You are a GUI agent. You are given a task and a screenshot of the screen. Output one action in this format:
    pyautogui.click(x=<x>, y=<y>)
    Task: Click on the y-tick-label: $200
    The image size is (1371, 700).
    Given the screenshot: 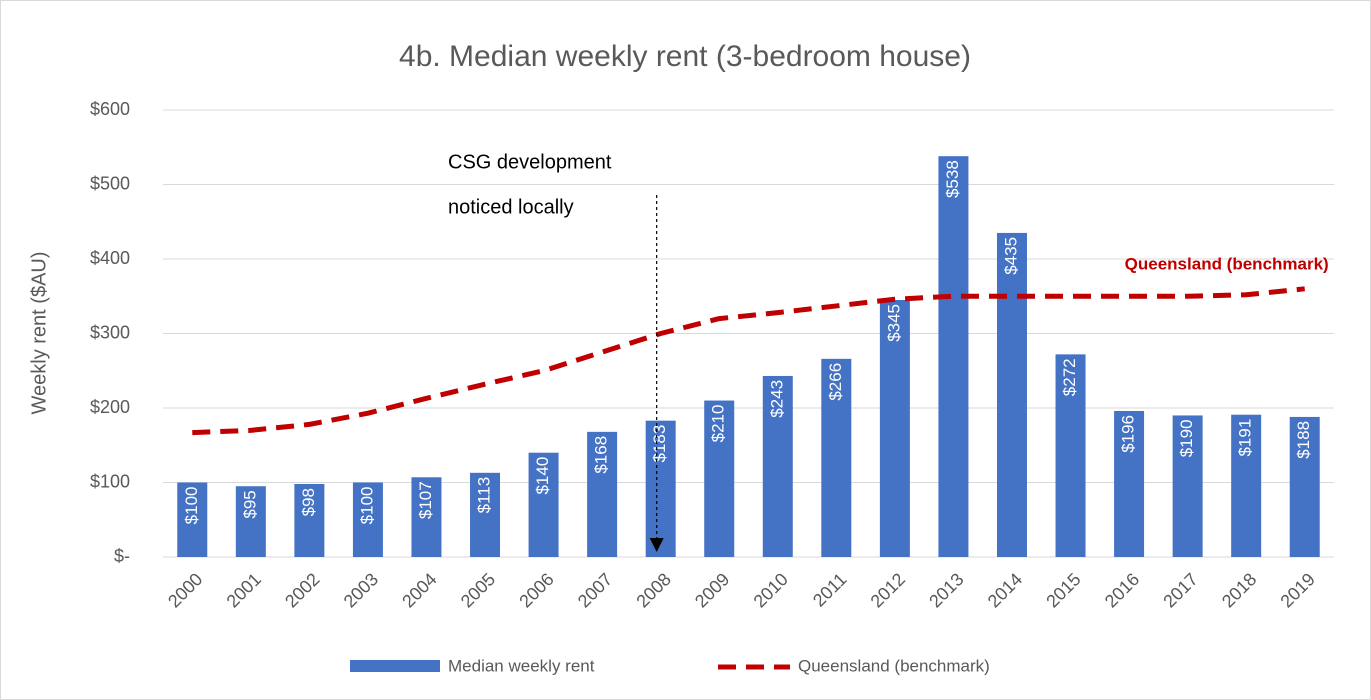 What is the action you would take?
    pyautogui.click(x=110, y=407)
    